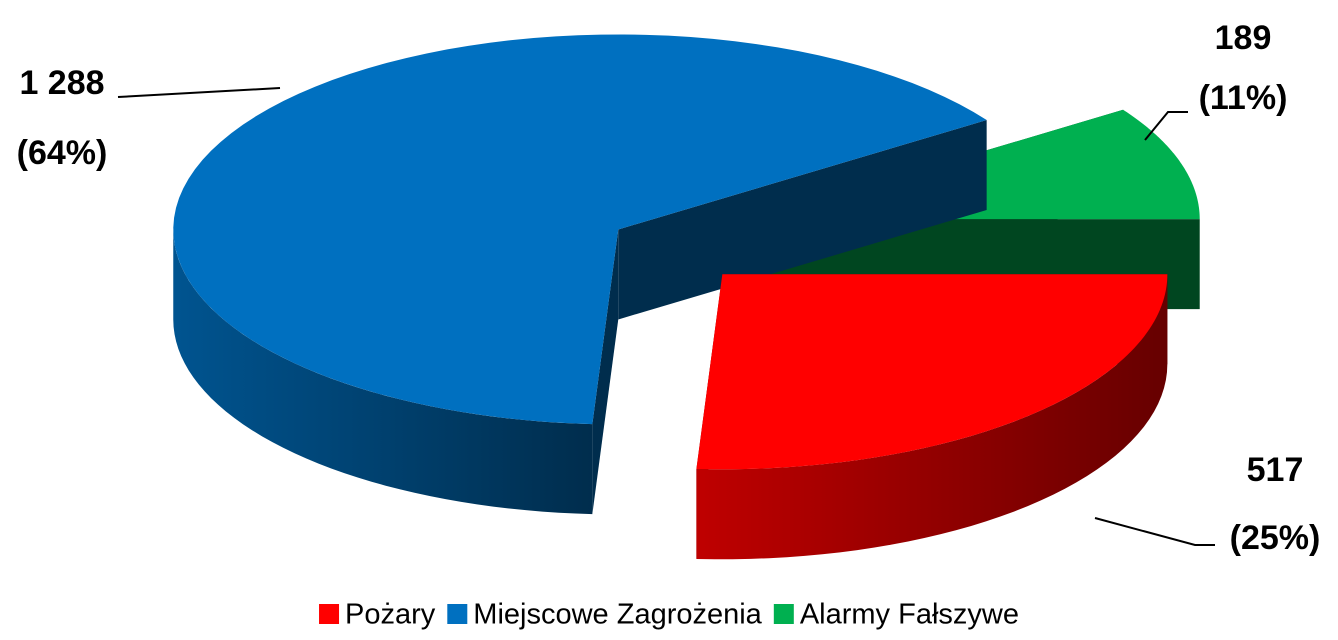 The height and width of the screenshot is (640, 1338). Describe the element at coordinates (1275, 470) in the screenshot. I see `data-label: 517` at that location.